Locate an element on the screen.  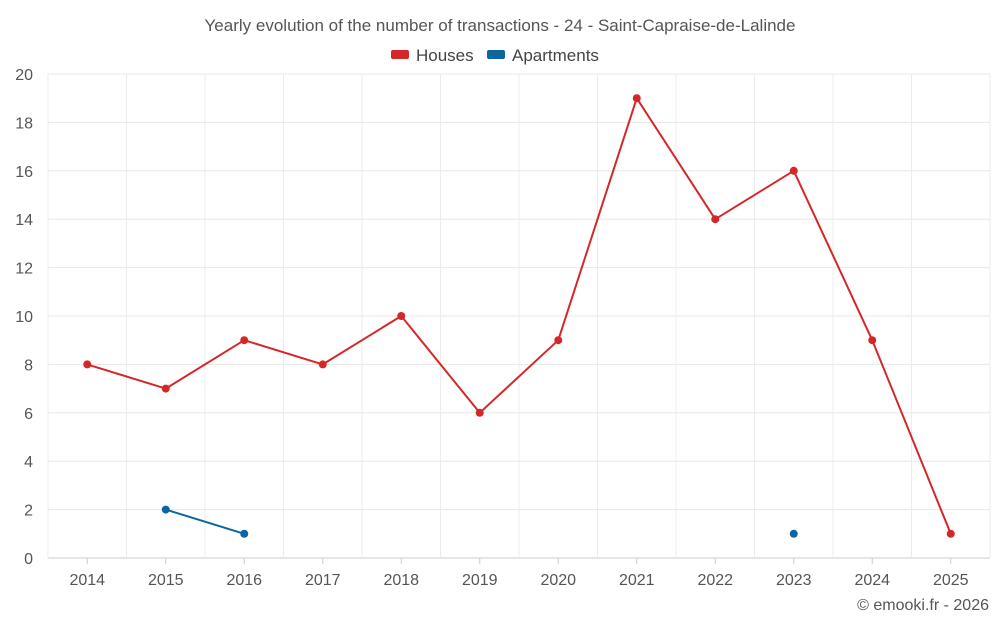
x-tick-label: 2021 is located at coordinates (637, 580).